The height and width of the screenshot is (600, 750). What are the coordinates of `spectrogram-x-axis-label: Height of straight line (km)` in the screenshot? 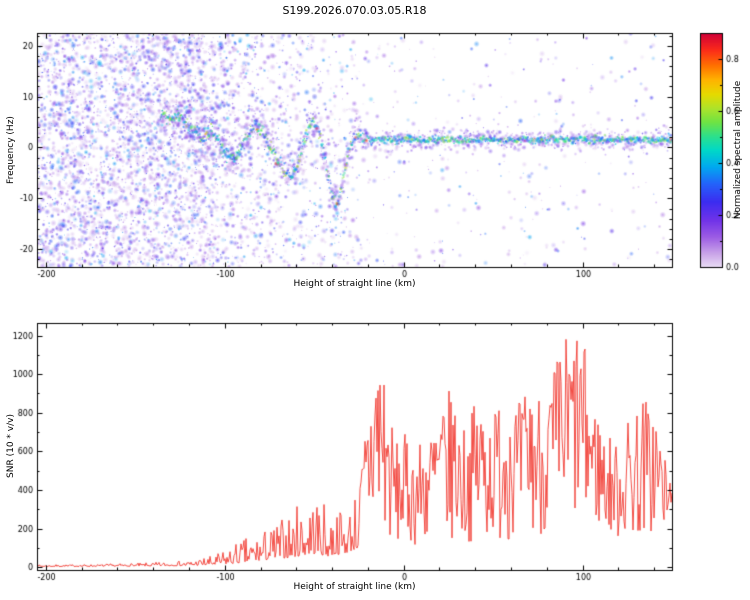 It's located at (354, 284).